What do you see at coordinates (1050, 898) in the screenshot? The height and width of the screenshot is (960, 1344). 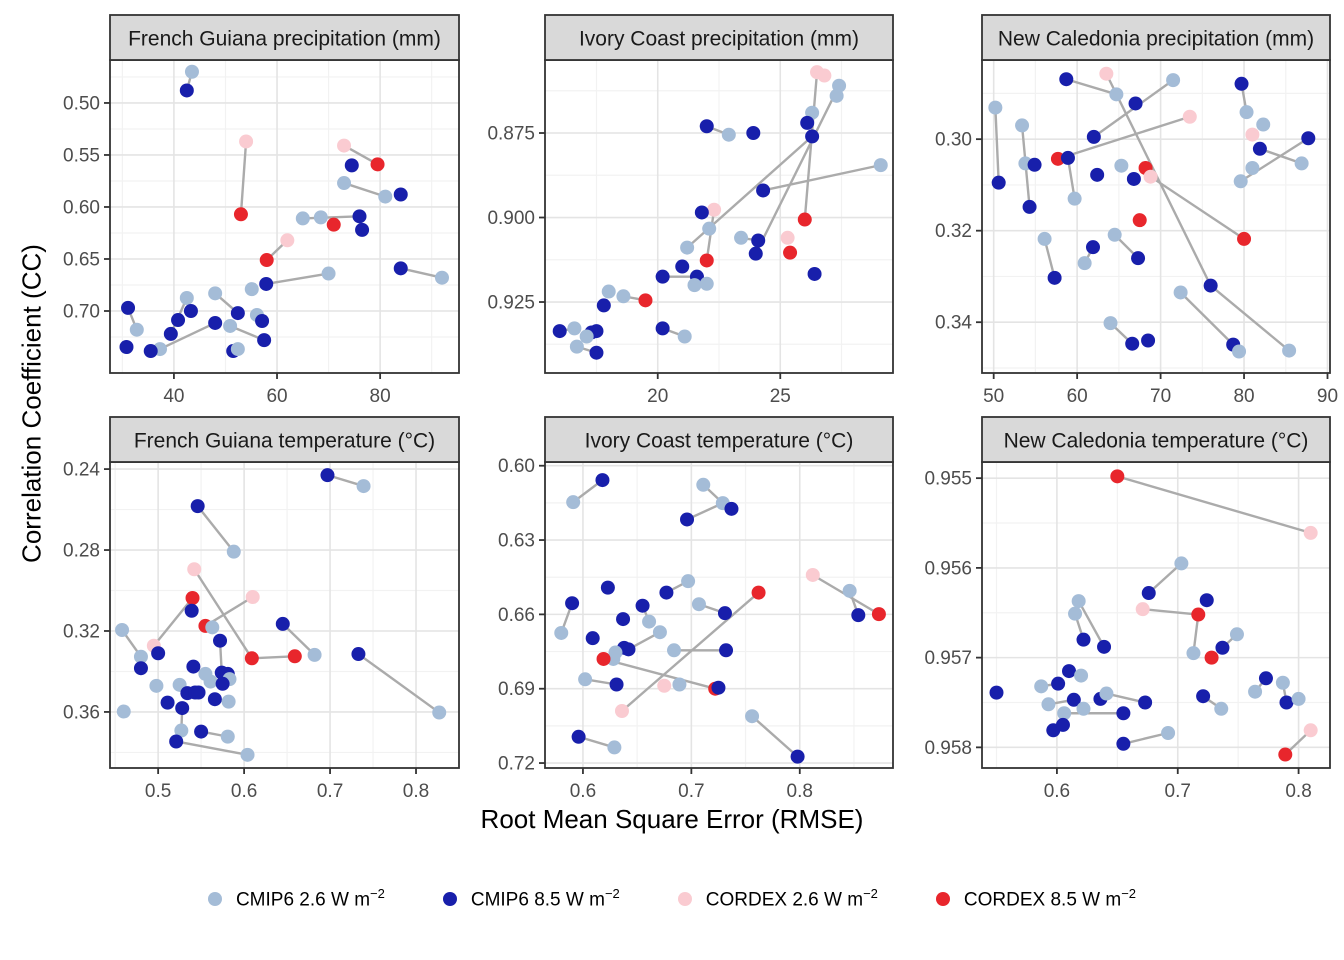 I see `legend-label: CORDEX 8.5 W m−2` at bounding box center [1050, 898].